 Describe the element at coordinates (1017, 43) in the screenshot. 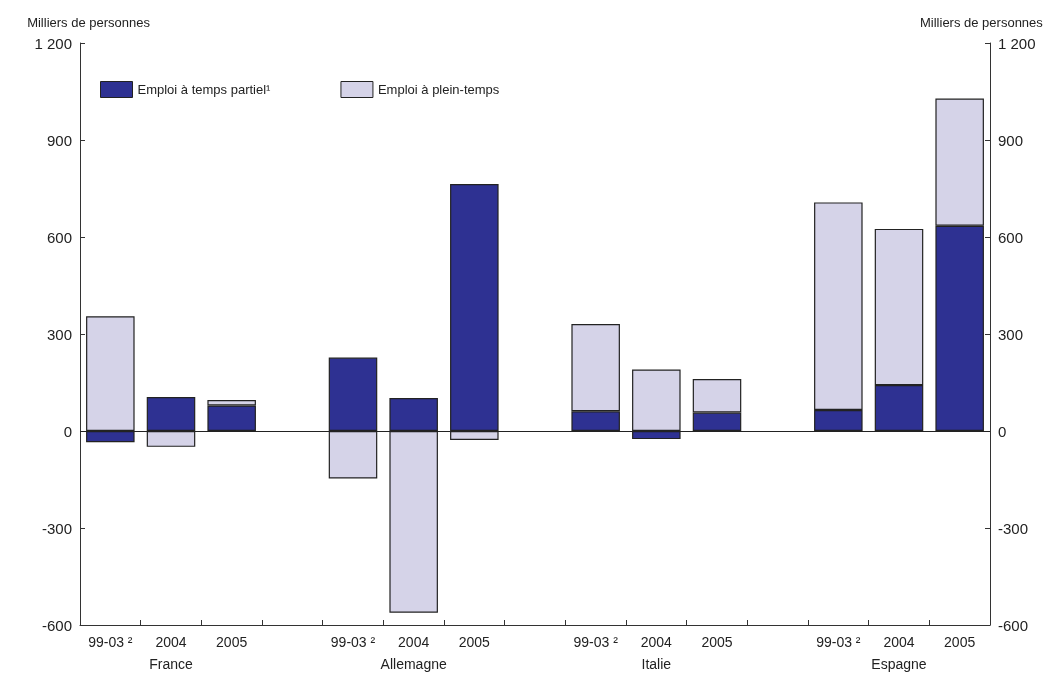

I see `y2-tick-label: 1 200` at that location.